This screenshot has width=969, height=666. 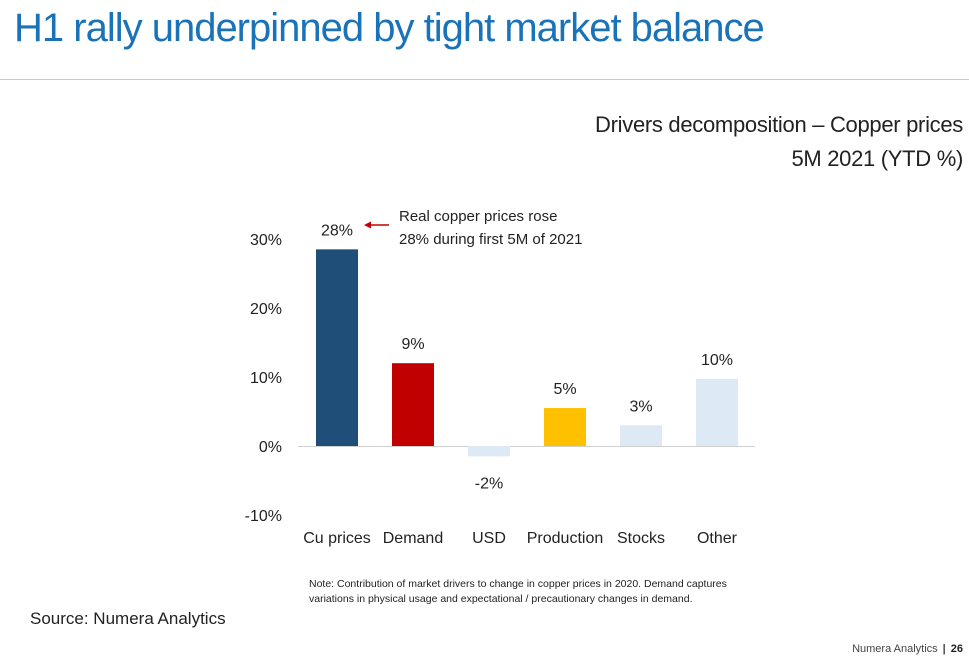 What do you see at coordinates (641, 538) in the screenshot?
I see `category-label: Stocks` at bounding box center [641, 538].